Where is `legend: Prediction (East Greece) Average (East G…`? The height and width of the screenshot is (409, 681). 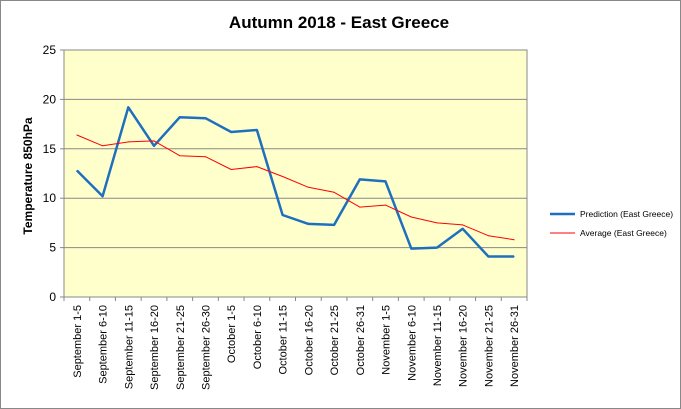
legend: Prediction (East Greece) Average (East G… is located at coordinates (607, 222).